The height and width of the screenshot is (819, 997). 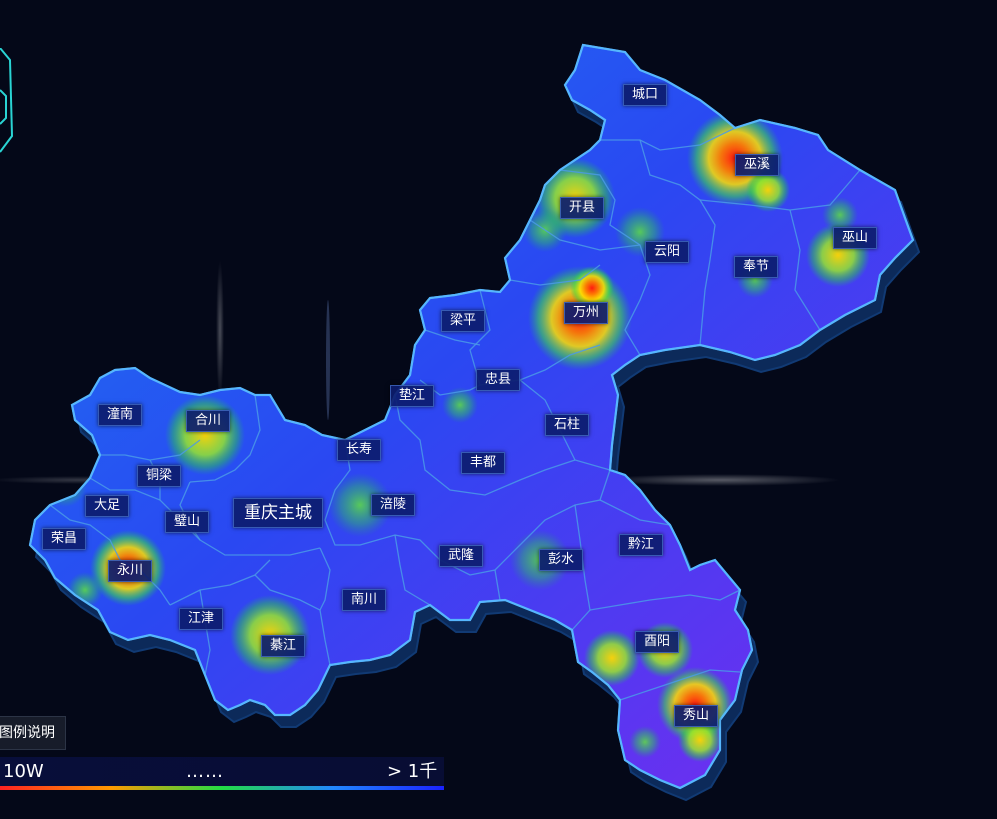 I want to click on district-label-rongchang: 荣昌, so click(x=64, y=539).